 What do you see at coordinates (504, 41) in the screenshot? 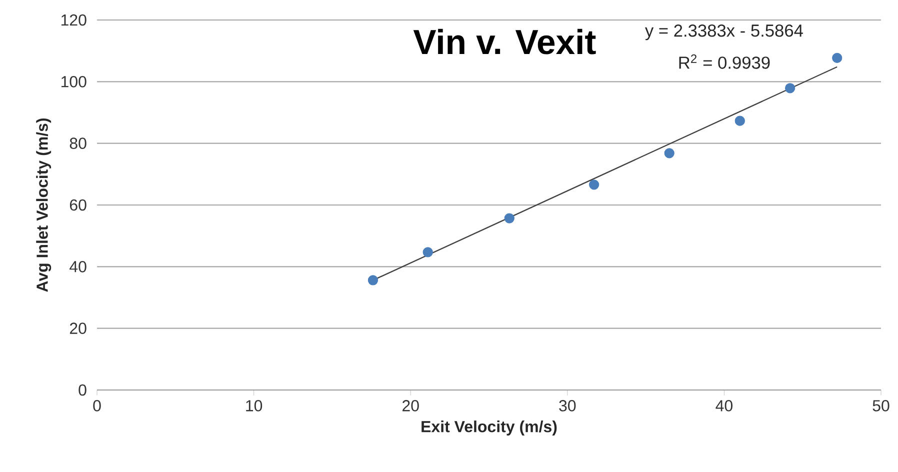
I see `chart-title: Vin v. Vexit` at bounding box center [504, 41].